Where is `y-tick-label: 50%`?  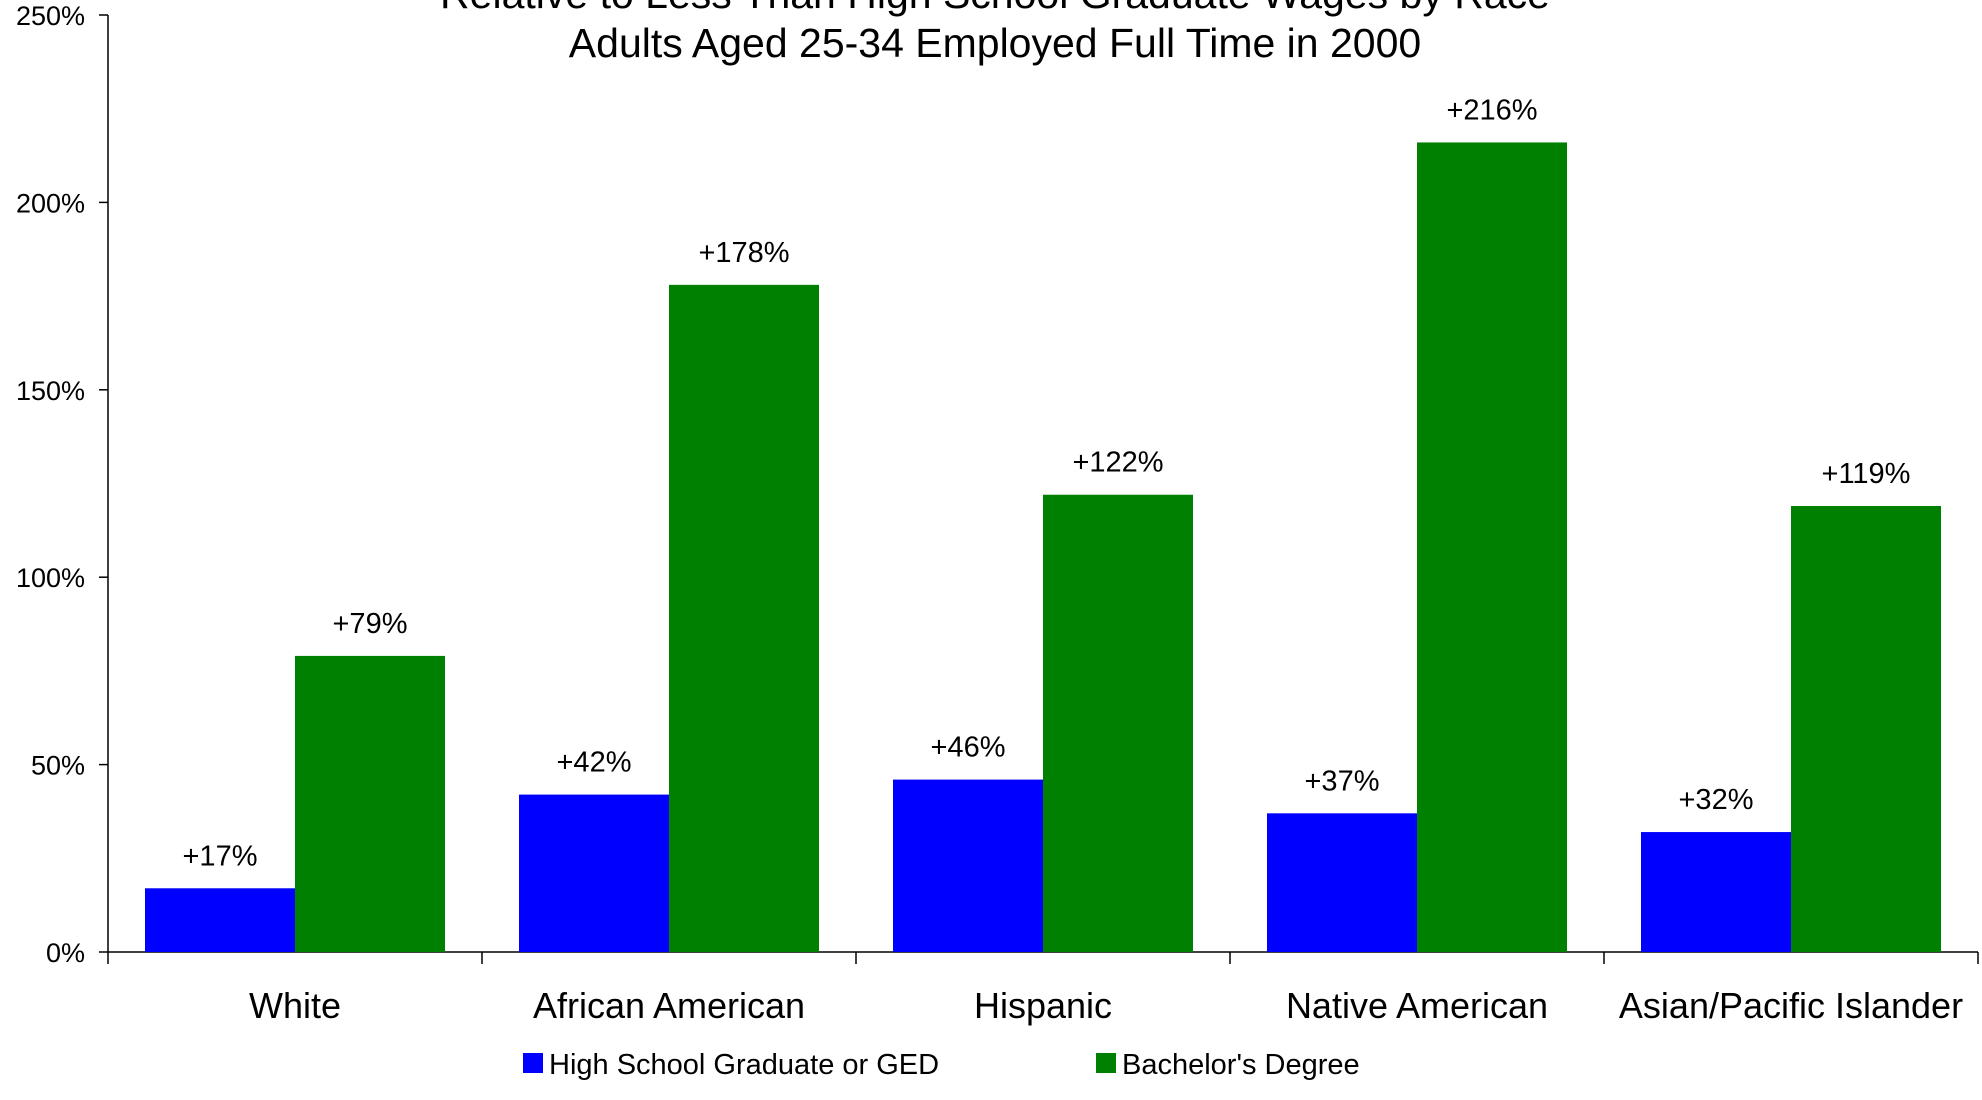
y-tick-label: 50% is located at coordinates (58, 766).